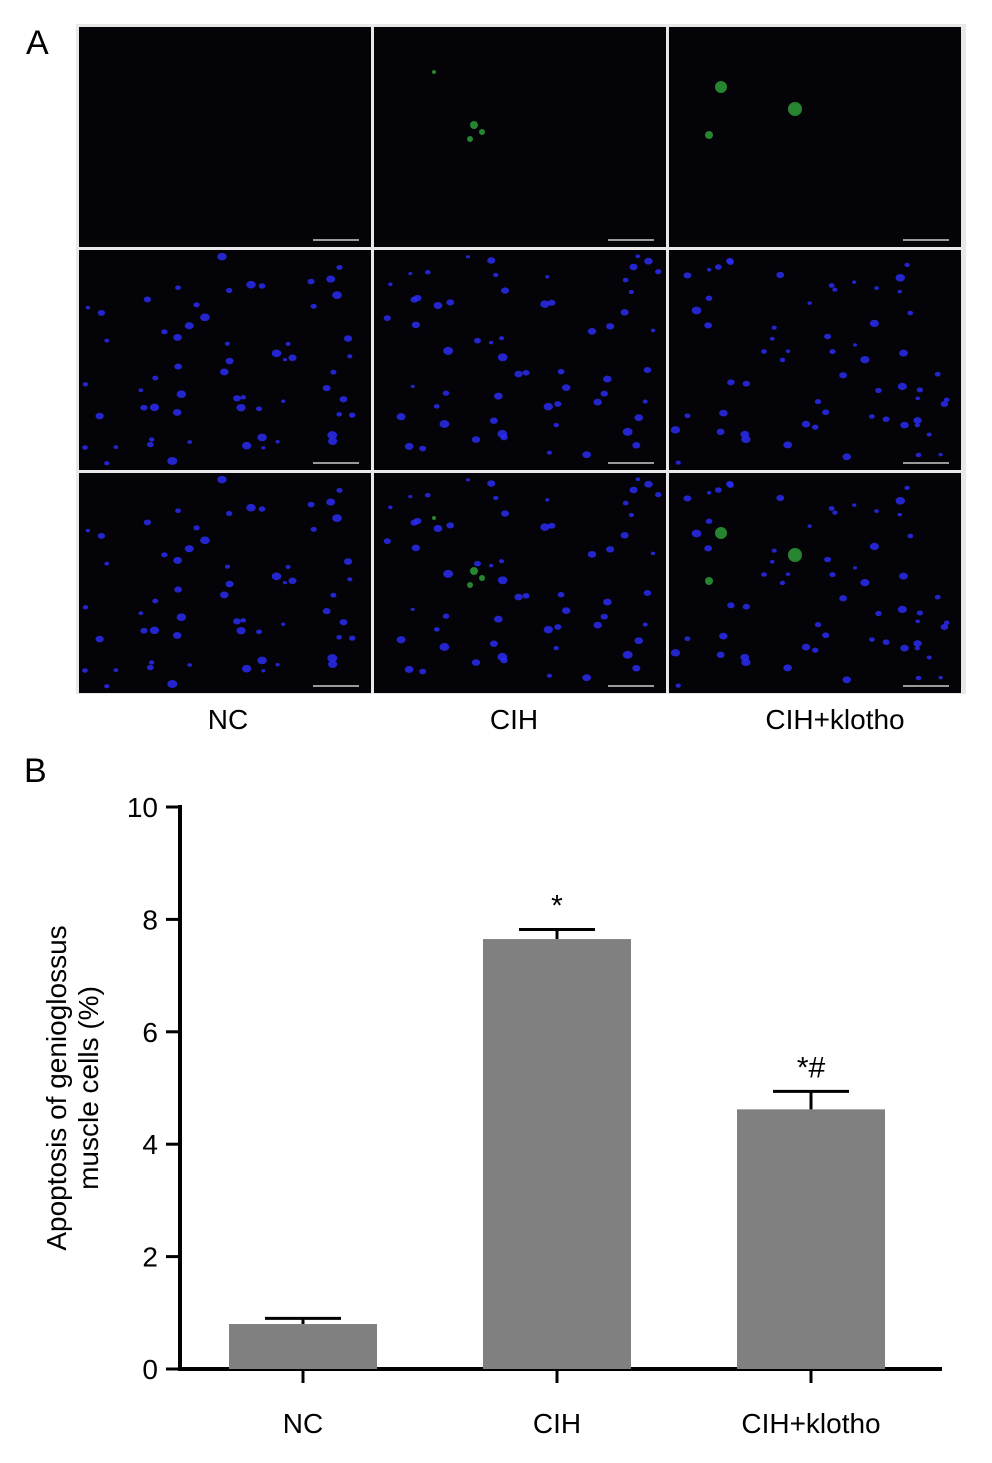 The height and width of the screenshot is (1463, 992). I want to click on column-label-cih: CIH, so click(514, 719).